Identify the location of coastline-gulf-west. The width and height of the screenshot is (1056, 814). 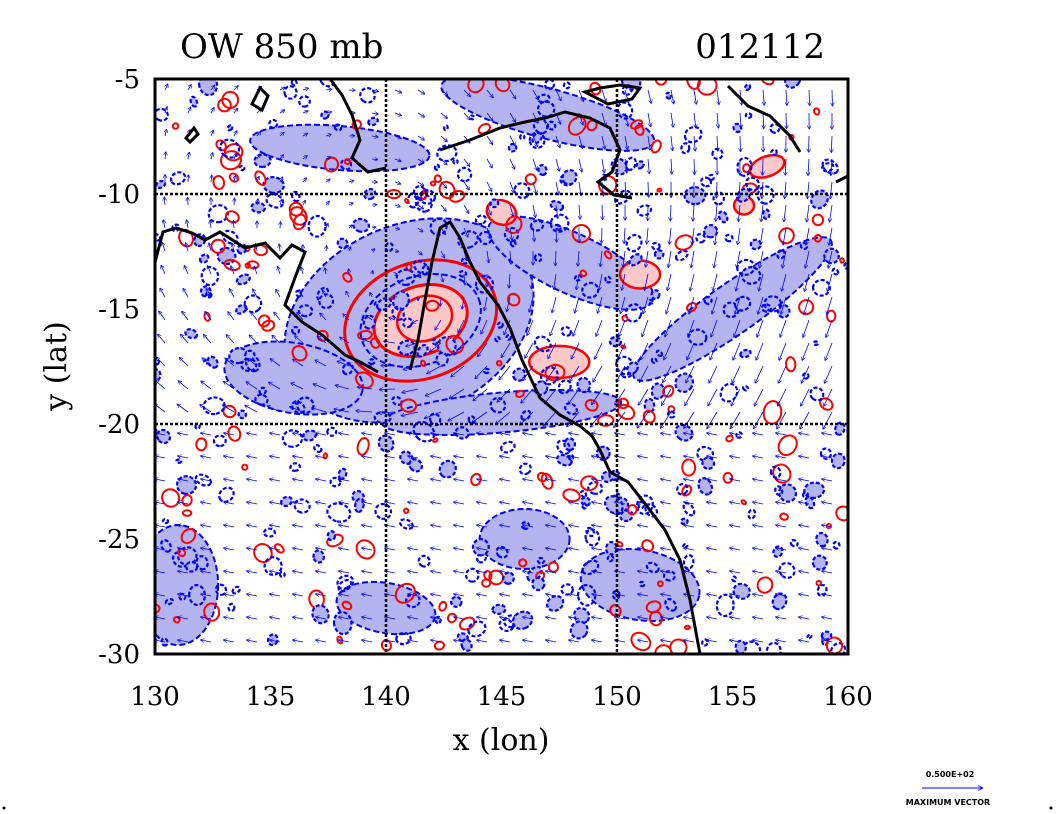
(267, 300).